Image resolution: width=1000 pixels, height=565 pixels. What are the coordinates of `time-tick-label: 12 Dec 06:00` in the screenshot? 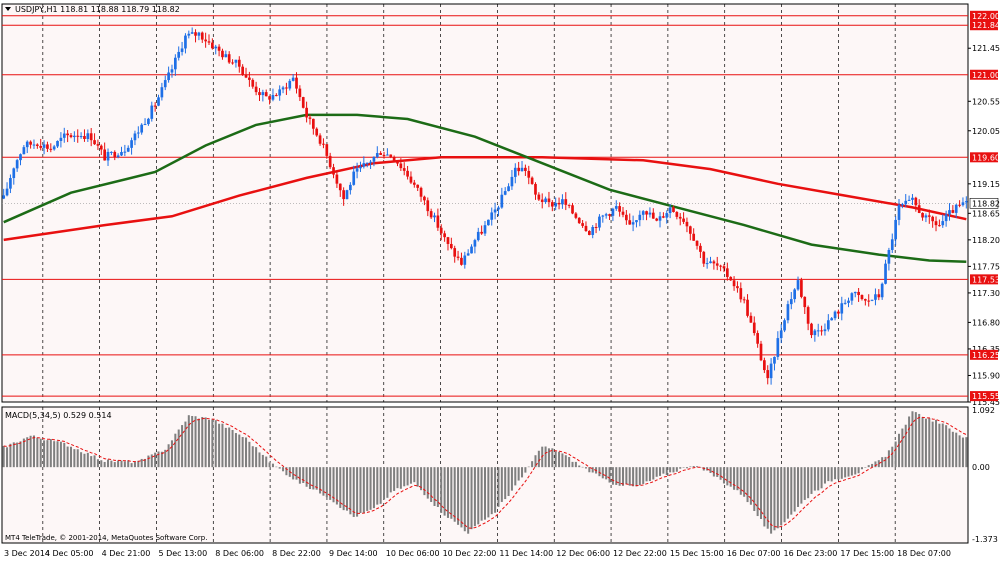 It's located at (583, 553).